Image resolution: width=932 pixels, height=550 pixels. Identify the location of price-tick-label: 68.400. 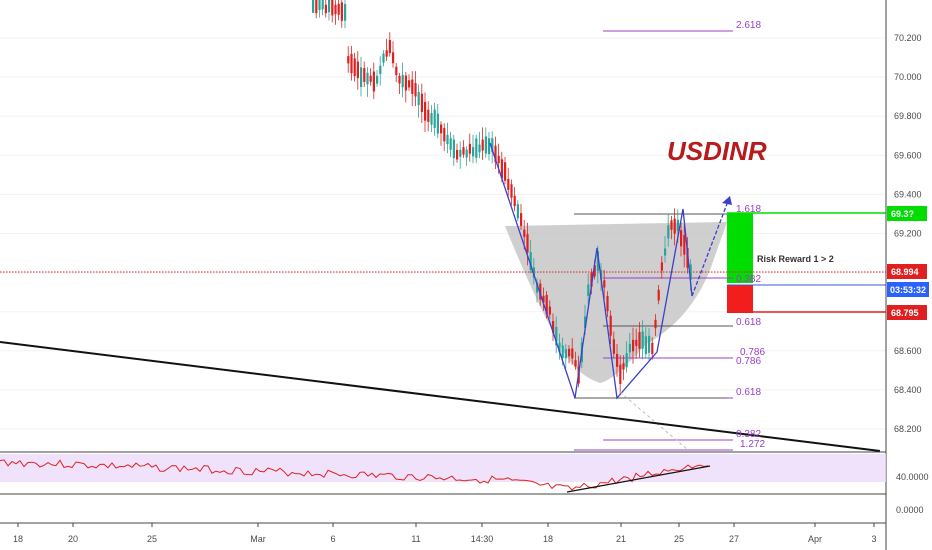
(908, 390).